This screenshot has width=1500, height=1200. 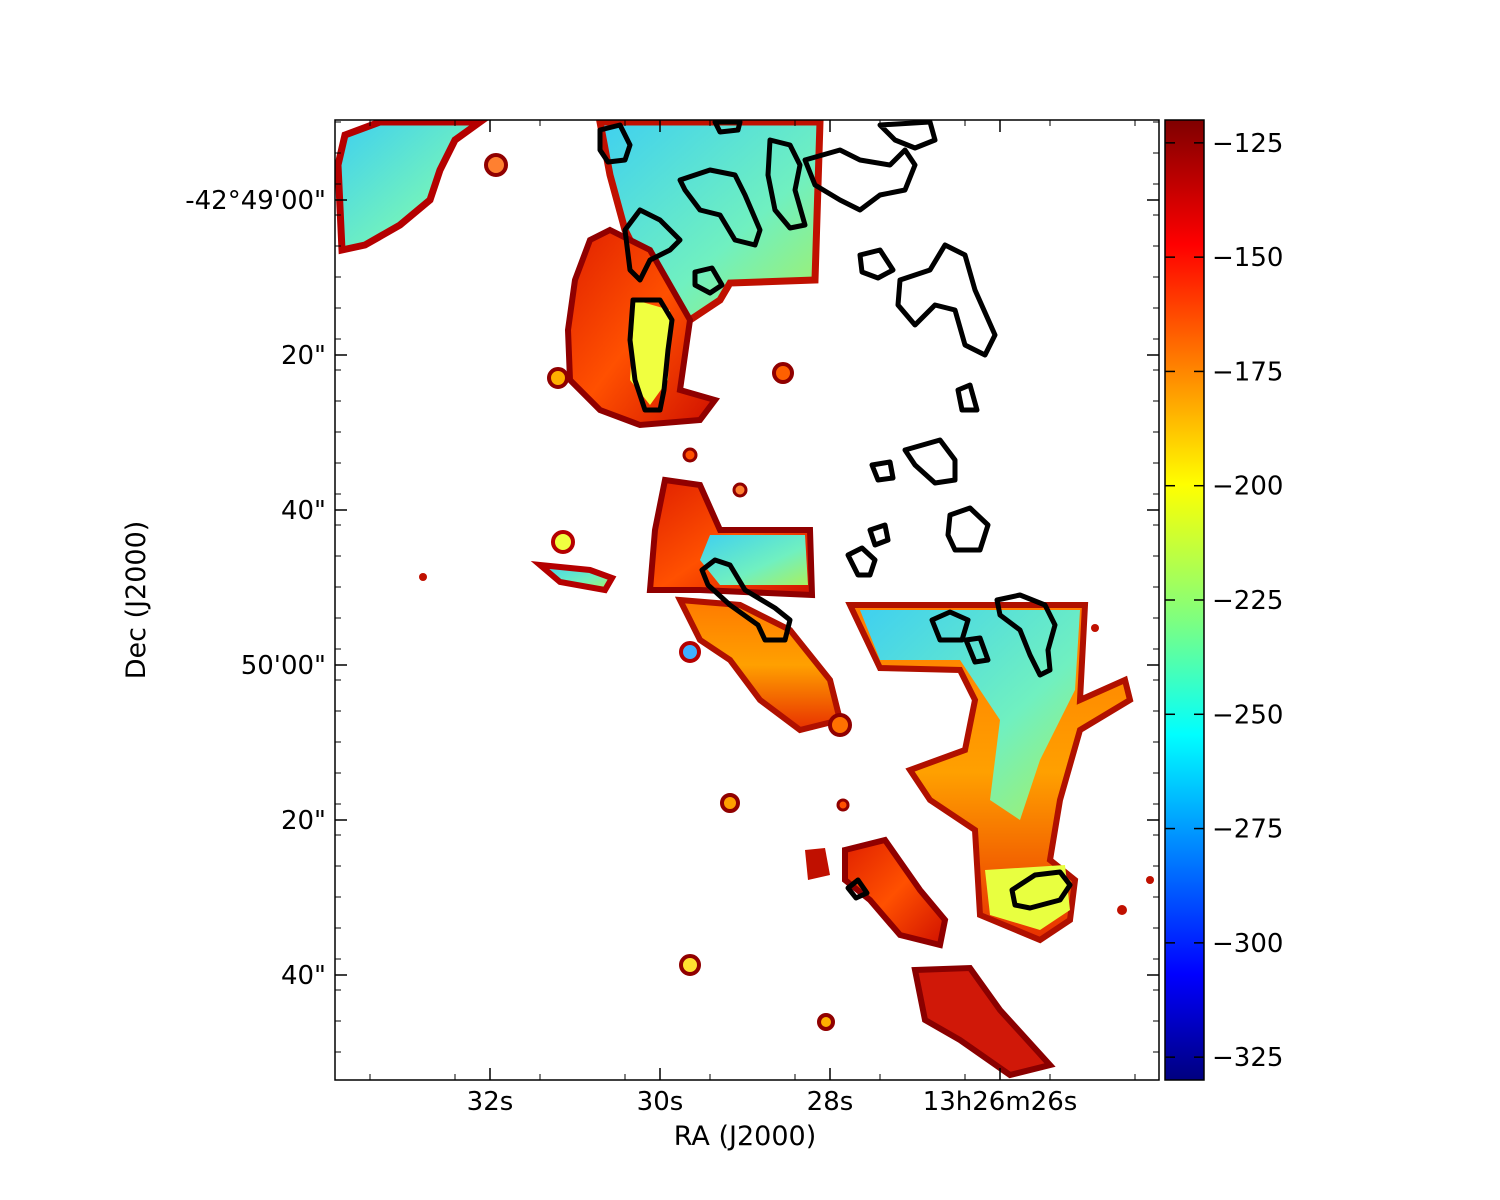 I want to click on colorbar-tick-label: −225, so click(x=1247, y=601).